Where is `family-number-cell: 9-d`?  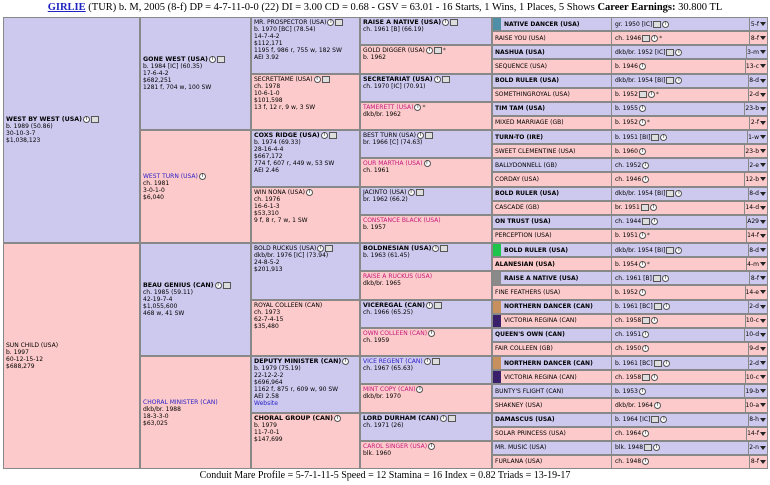 family-number-cell: 9-d is located at coordinates (757, 348).